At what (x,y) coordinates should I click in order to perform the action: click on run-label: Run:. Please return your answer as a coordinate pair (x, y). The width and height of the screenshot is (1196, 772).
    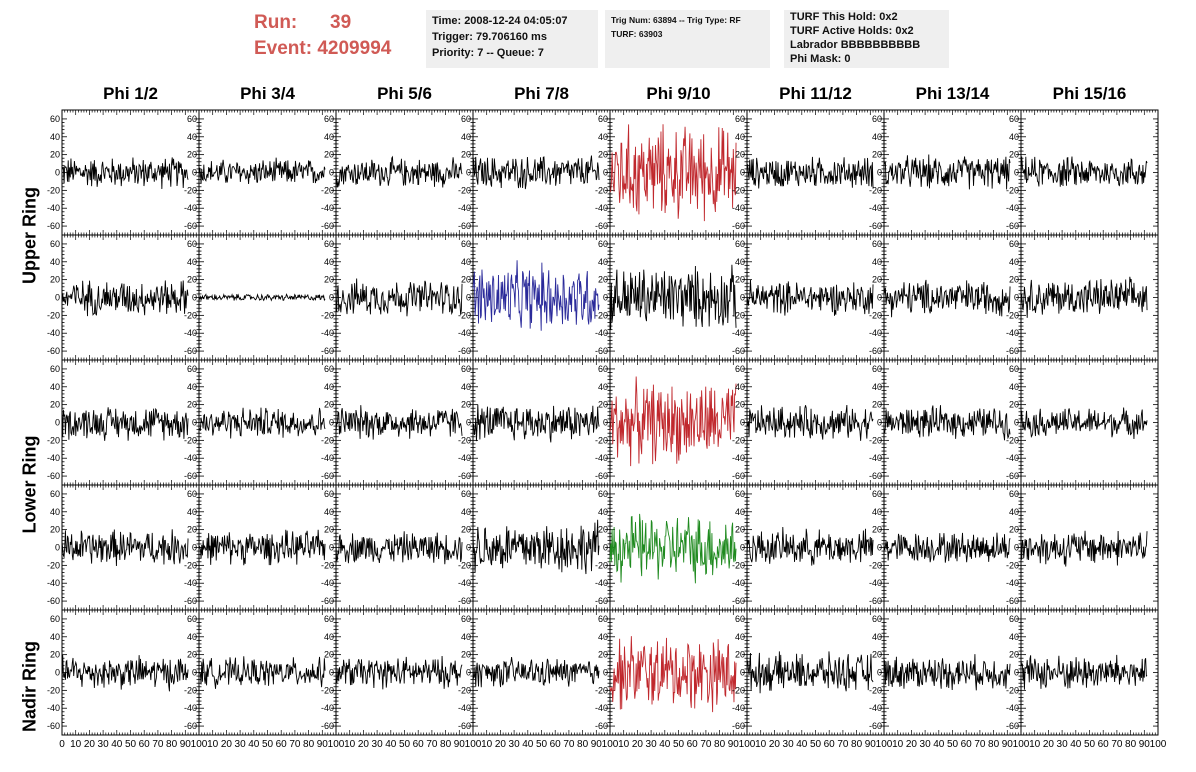
    Looking at the image, I should click on (276, 22).